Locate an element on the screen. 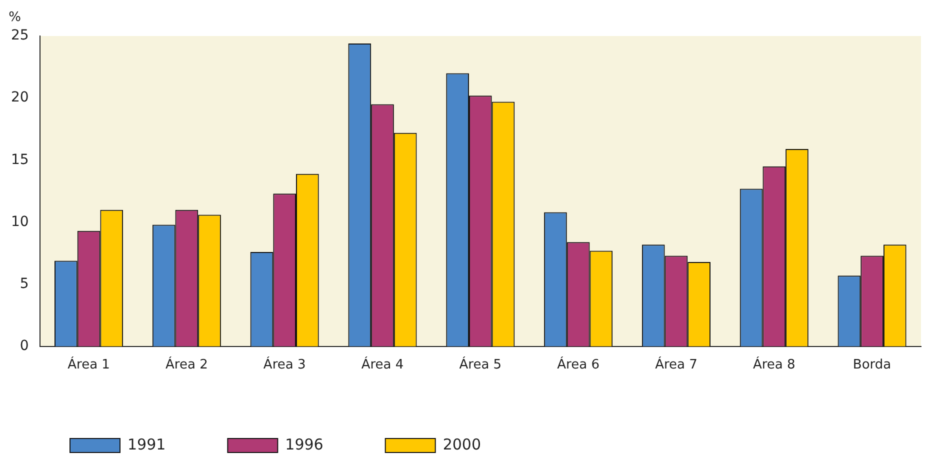 This screenshot has height=471, width=933. y-tick-label: 0 is located at coordinates (24, 346).